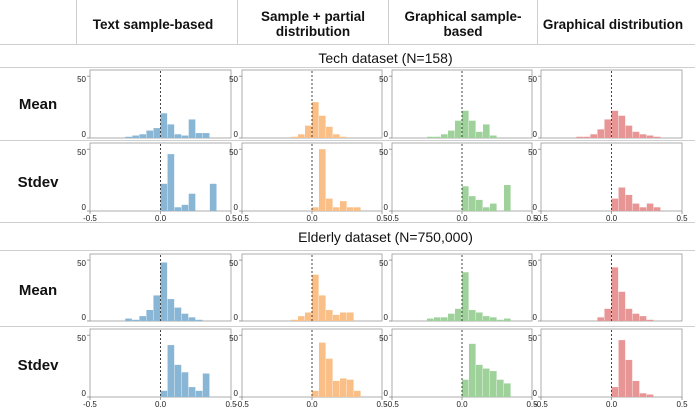 This screenshot has height=413, width=695. What do you see at coordinates (153, 24) in the screenshot?
I see `column-header-text-sample-based: Text sample-based` at bounding box center [153, 24].